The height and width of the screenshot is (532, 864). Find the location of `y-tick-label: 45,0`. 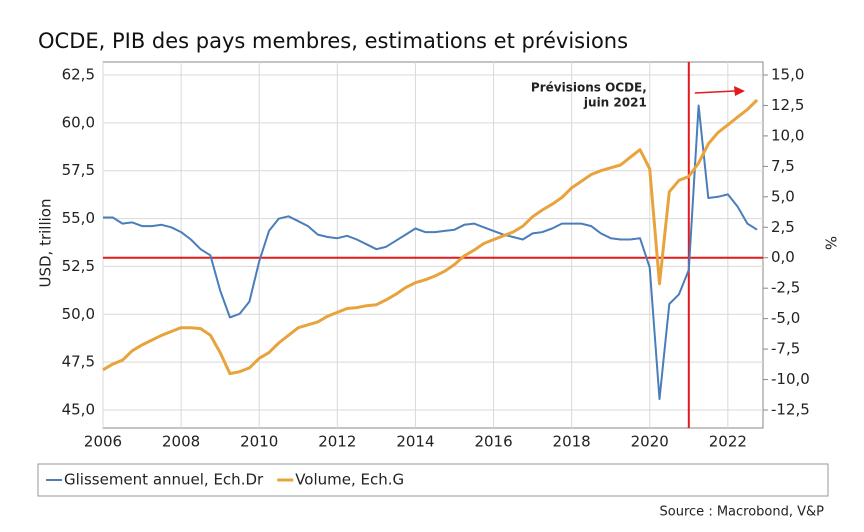

y-tick-label: 45,0 is located at coordinates (78, 410).